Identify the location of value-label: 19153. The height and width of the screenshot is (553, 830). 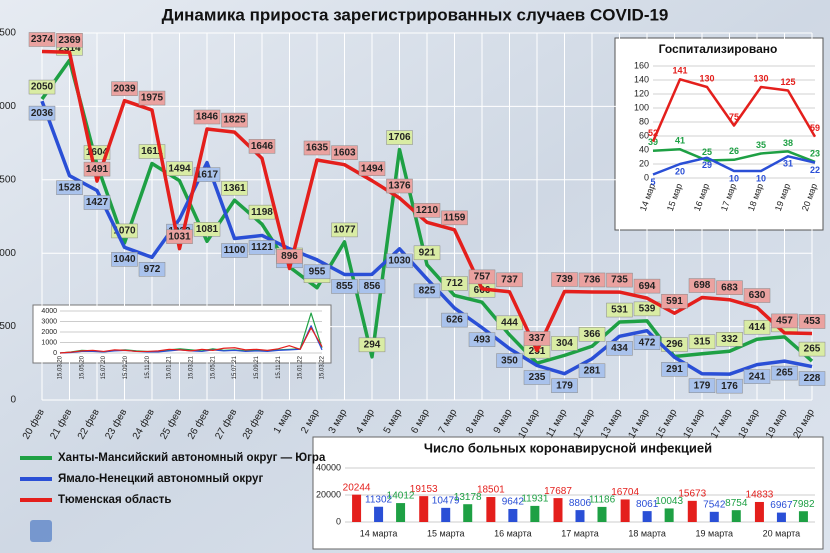
(424, 489).